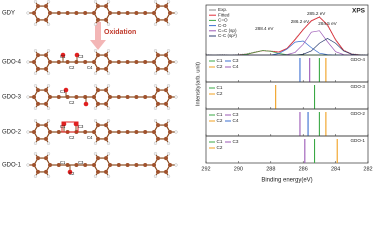 The height and width of the screenshot is (240, 374). What do you see at coordinates (357, 113) in the screenshot?
I see `panel-title: GDO-2` at bounding box center [357, 113].